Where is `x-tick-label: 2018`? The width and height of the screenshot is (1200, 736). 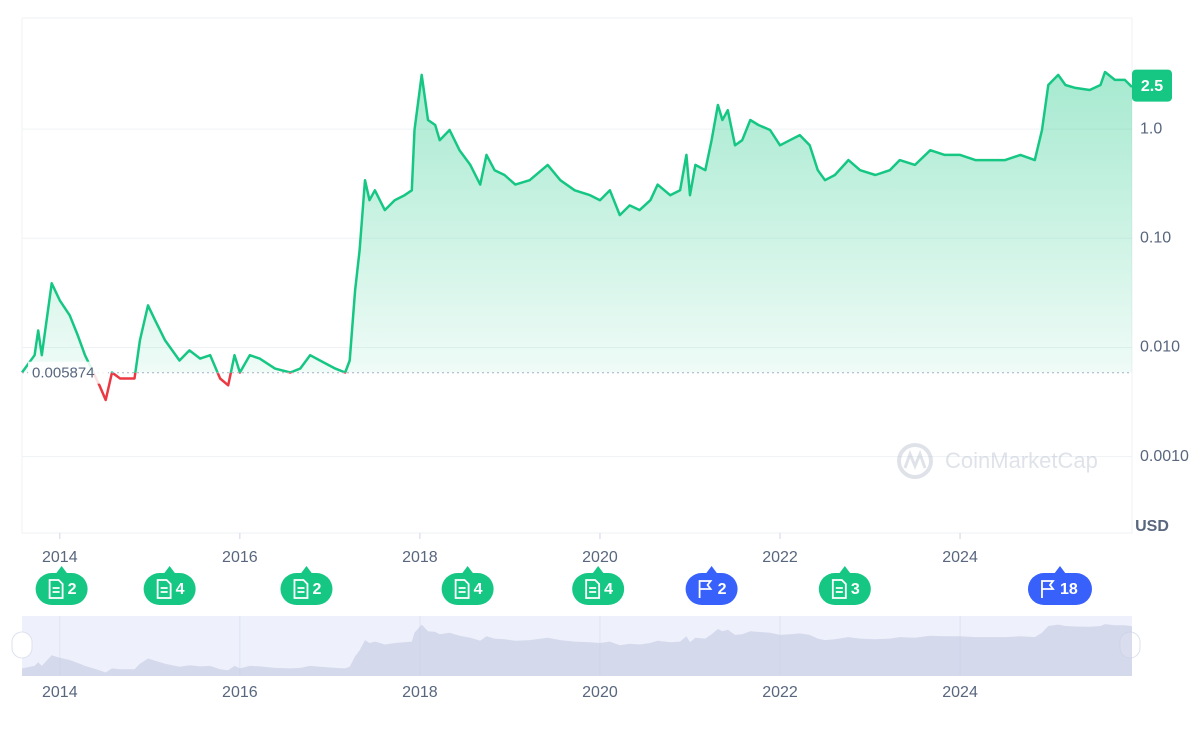 x-tick-label: 2018 is located at coordinates (420, 557).